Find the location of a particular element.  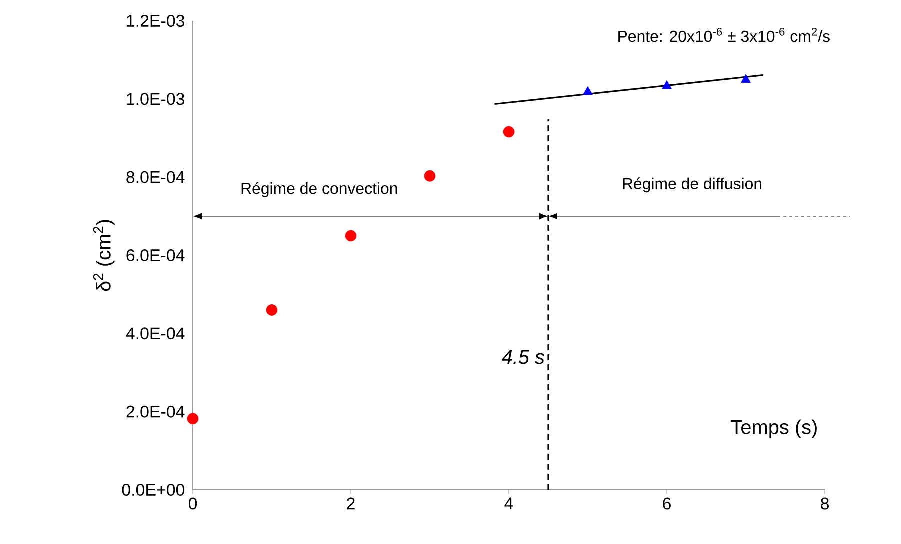

annotation: Régime de diffusion is located at coordinates (692, 185).